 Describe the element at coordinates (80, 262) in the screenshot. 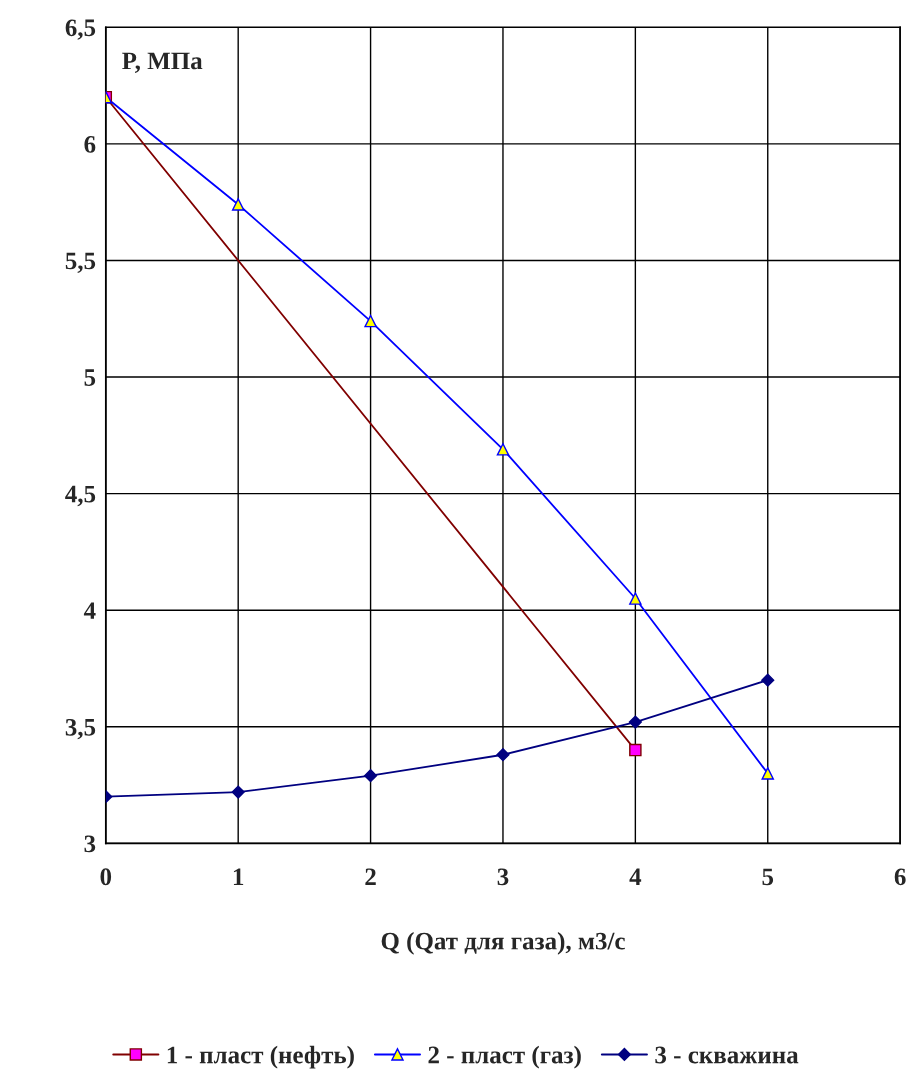

I see `y-tick-label: 5,5` at that location.